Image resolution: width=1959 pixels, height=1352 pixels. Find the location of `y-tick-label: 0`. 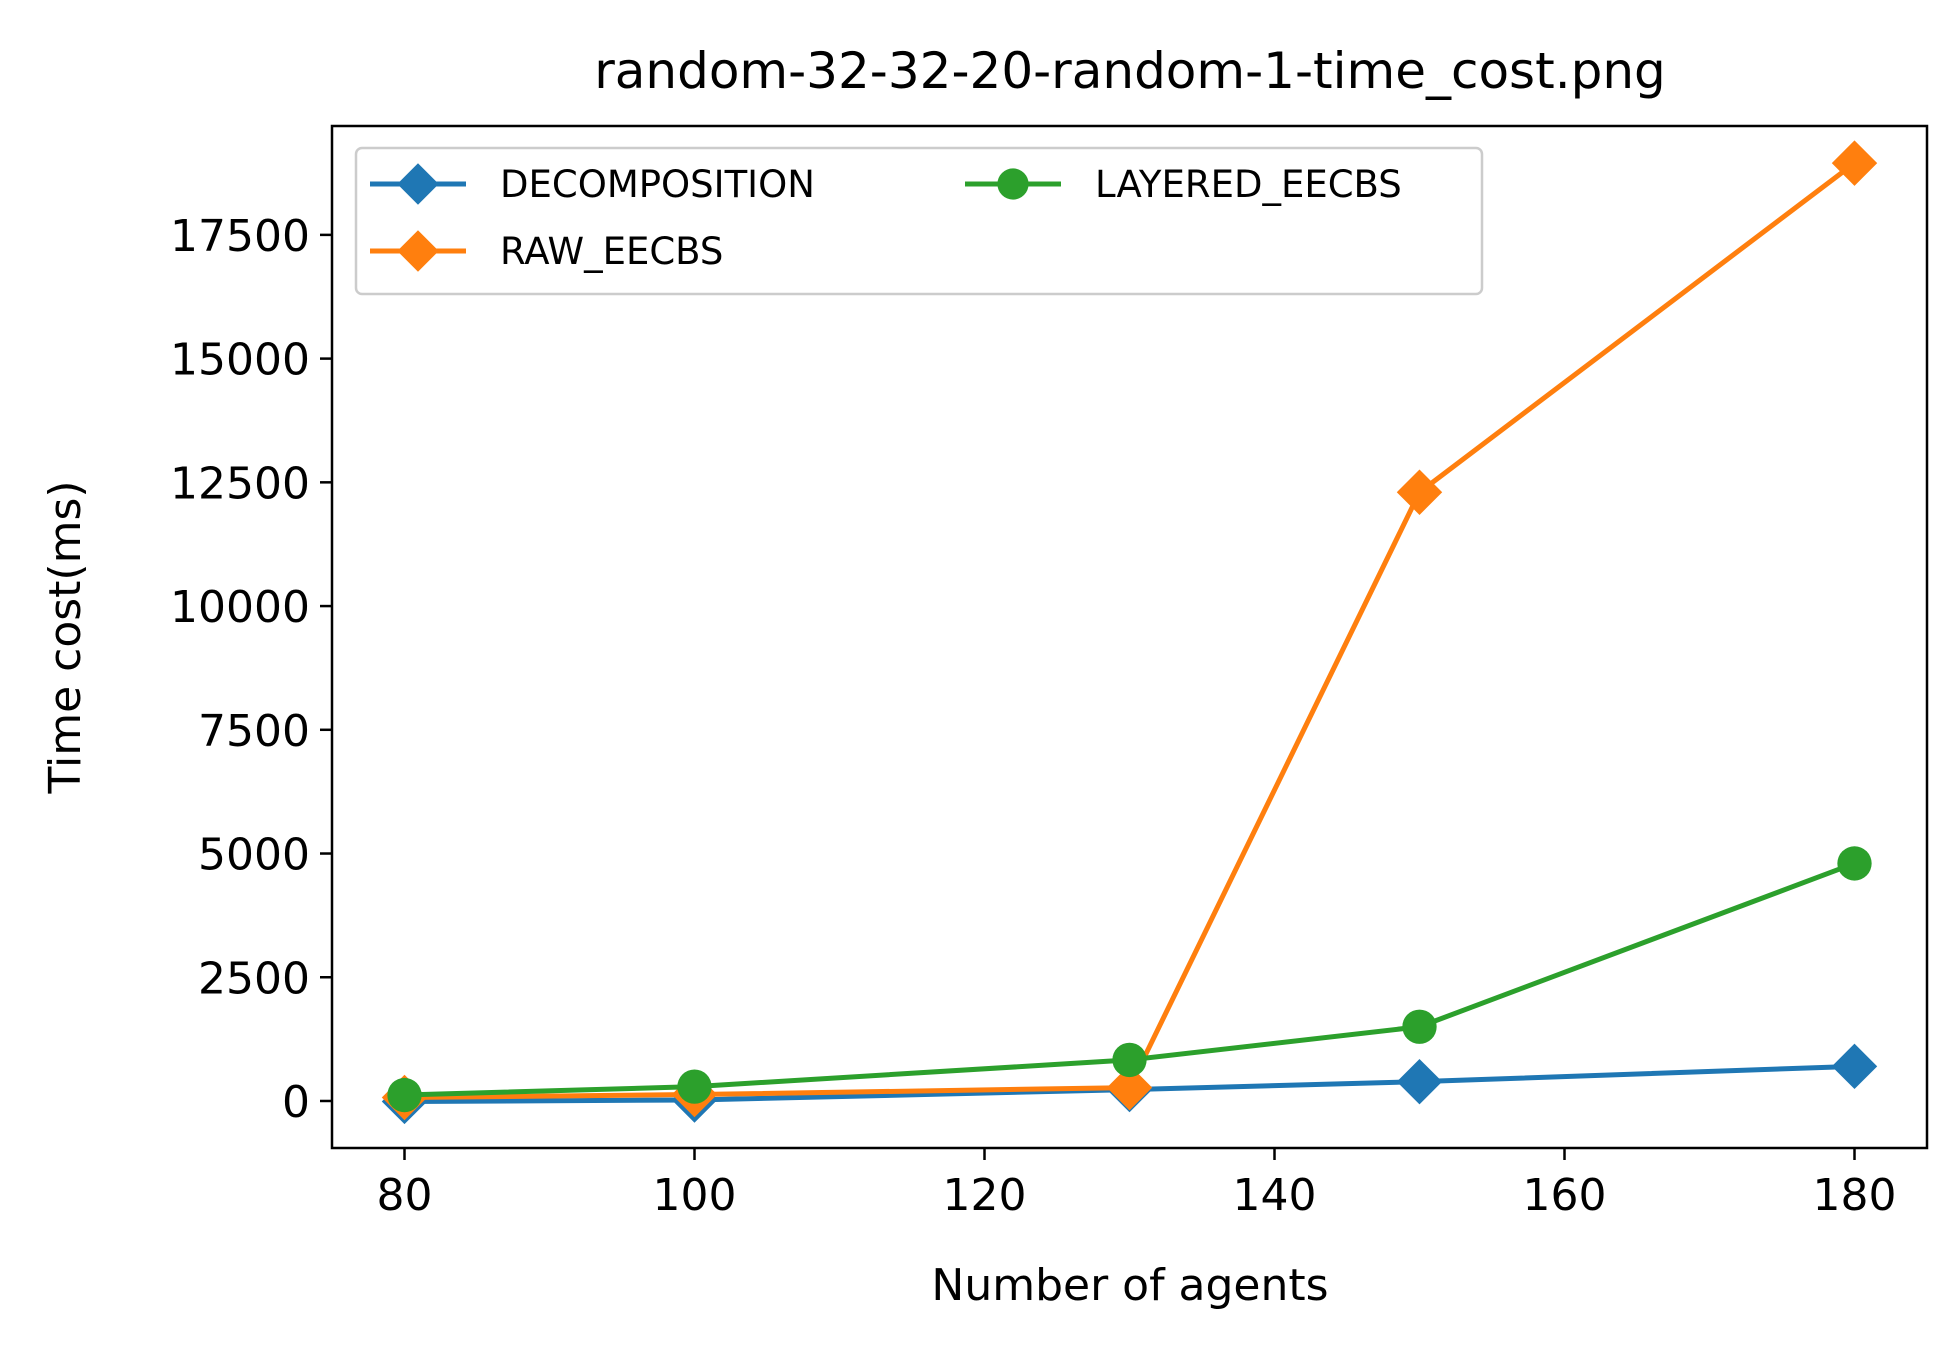

y-tick-label: 0 is located at coordinates (296, 1102).